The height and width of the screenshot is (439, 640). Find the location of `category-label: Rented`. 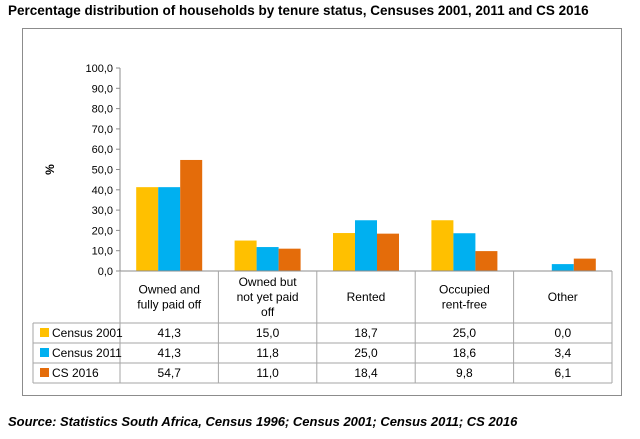

category-label: Rented is located at coordinates (366, 297).